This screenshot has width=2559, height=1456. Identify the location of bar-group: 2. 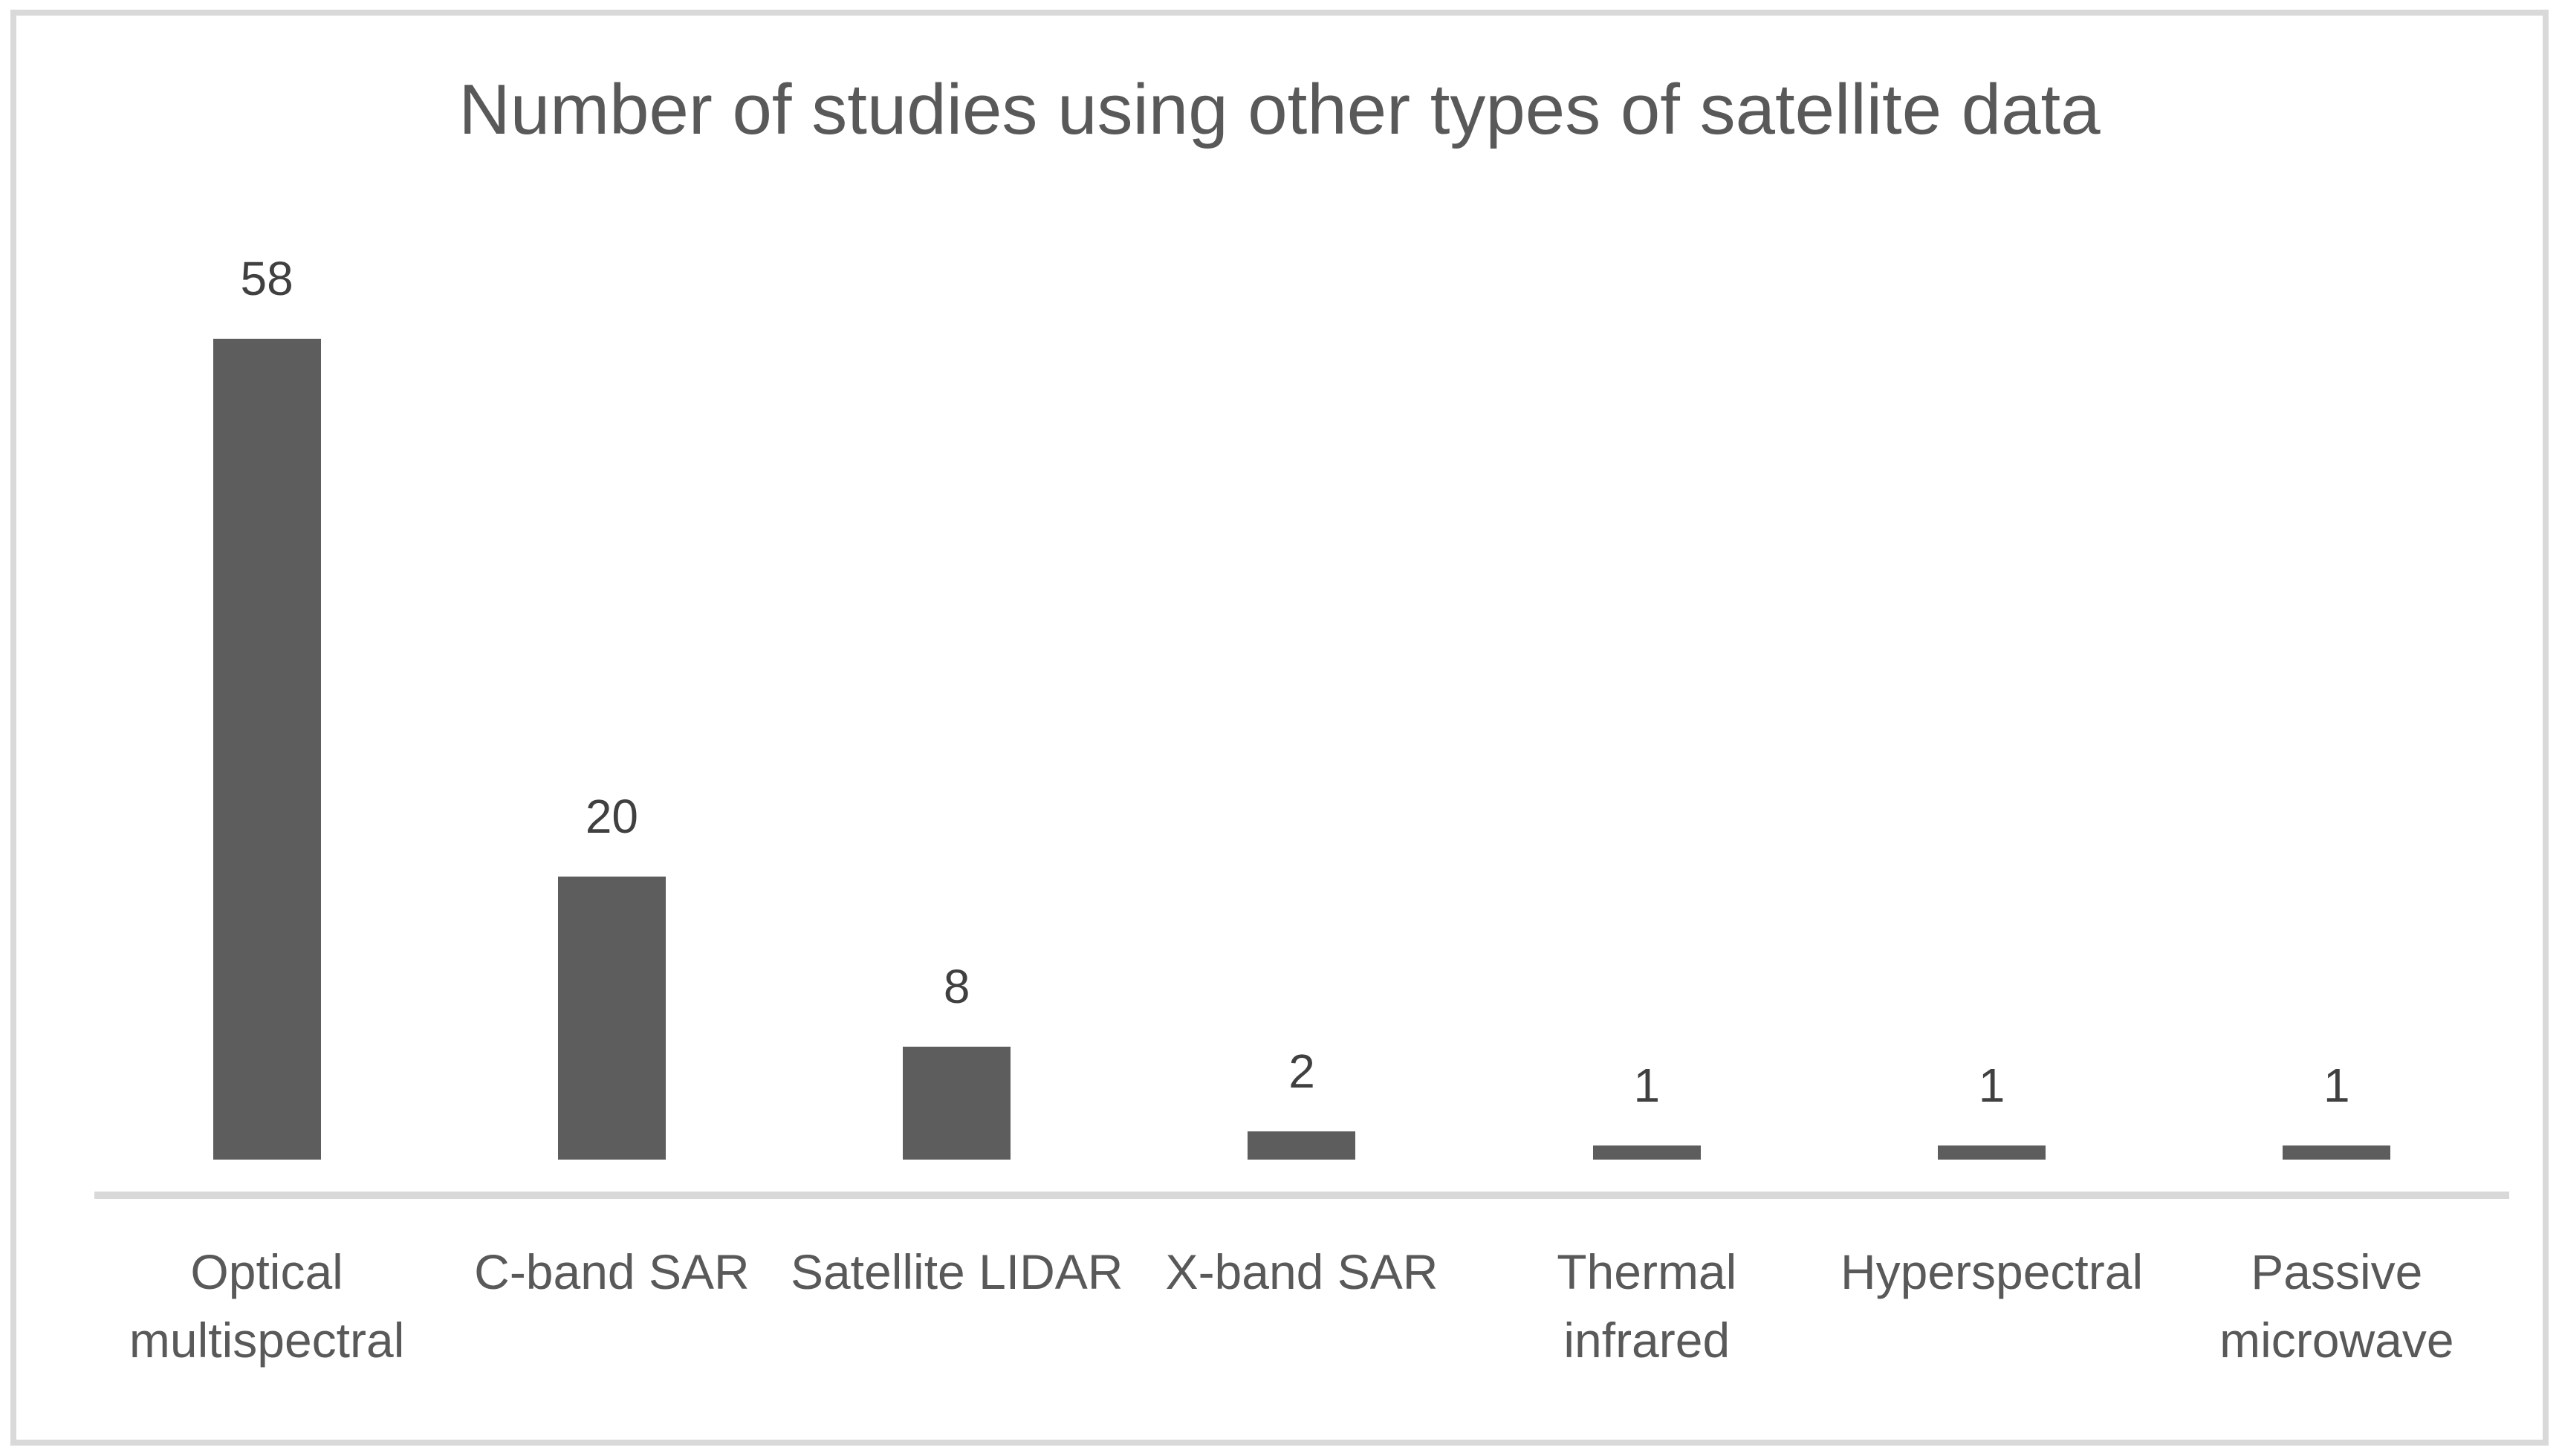
(1301, 684).